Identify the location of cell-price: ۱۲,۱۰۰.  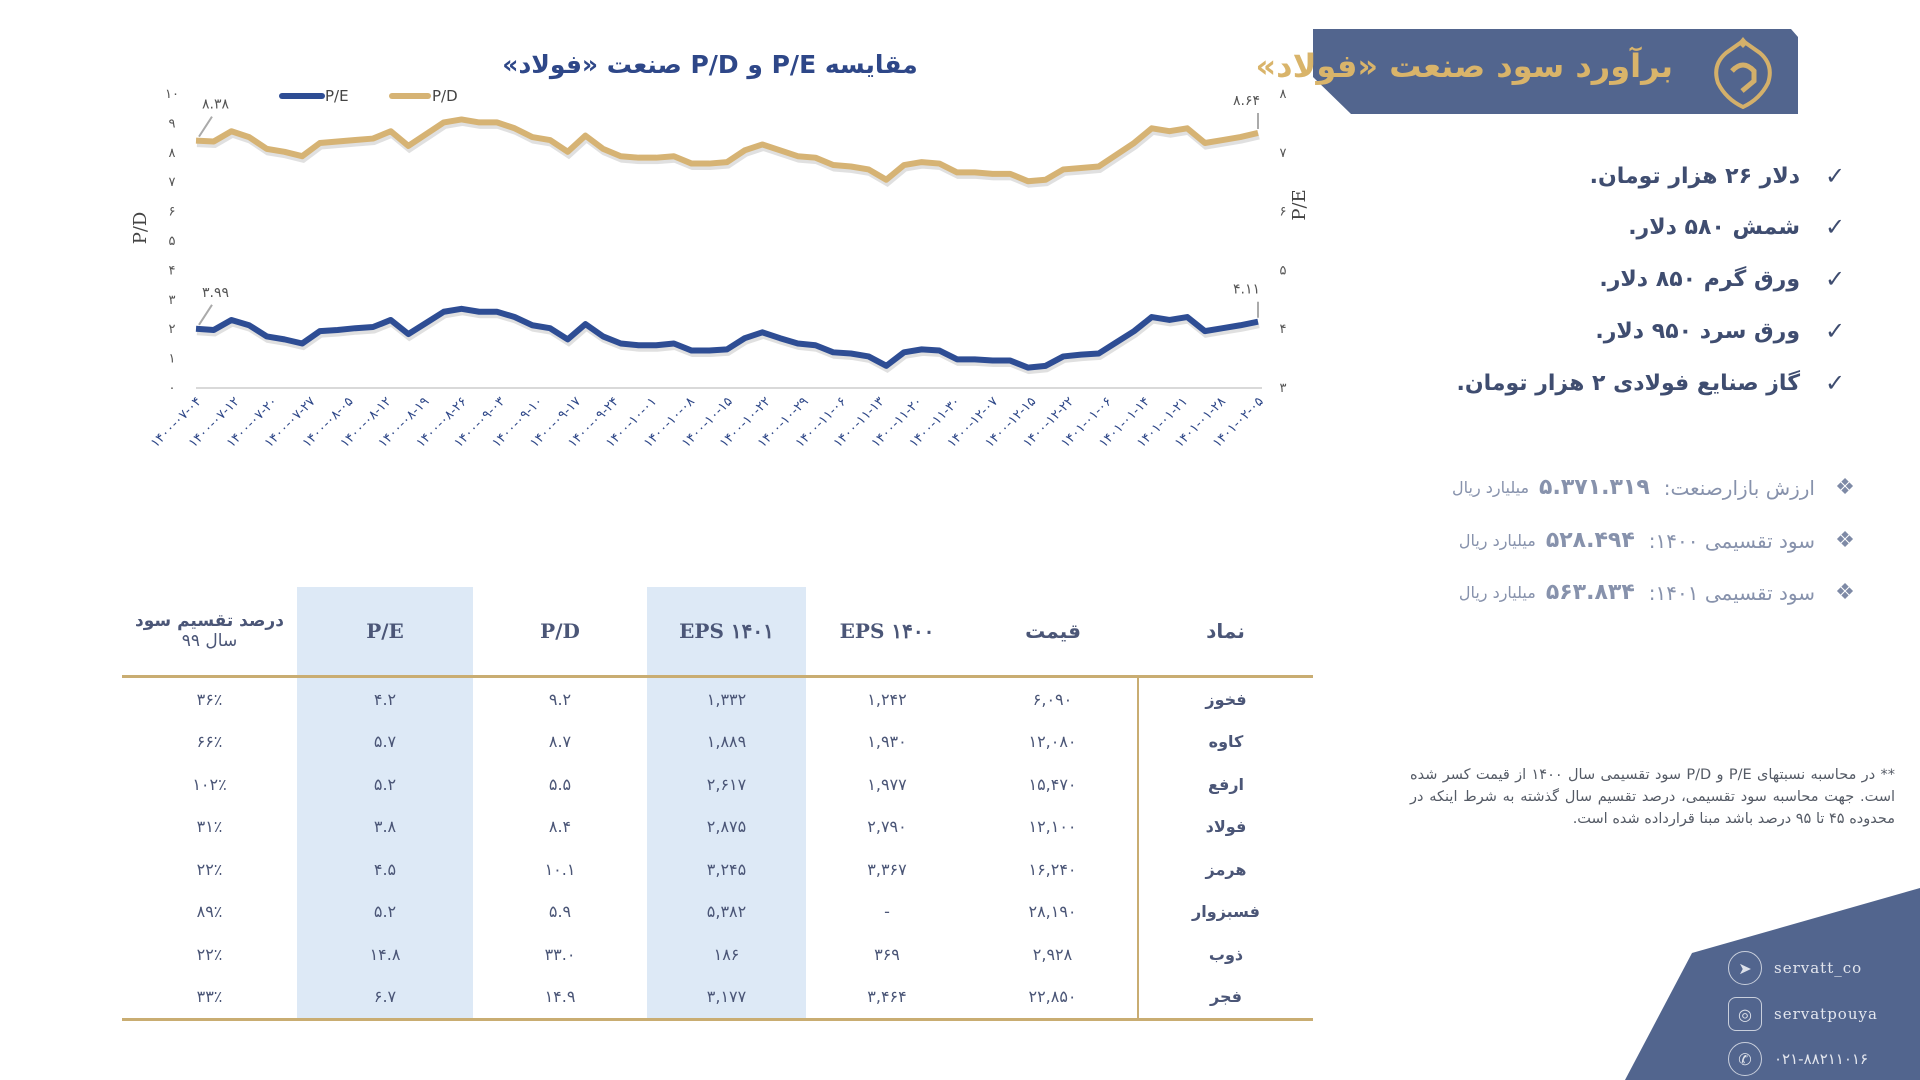
(1052, 827).